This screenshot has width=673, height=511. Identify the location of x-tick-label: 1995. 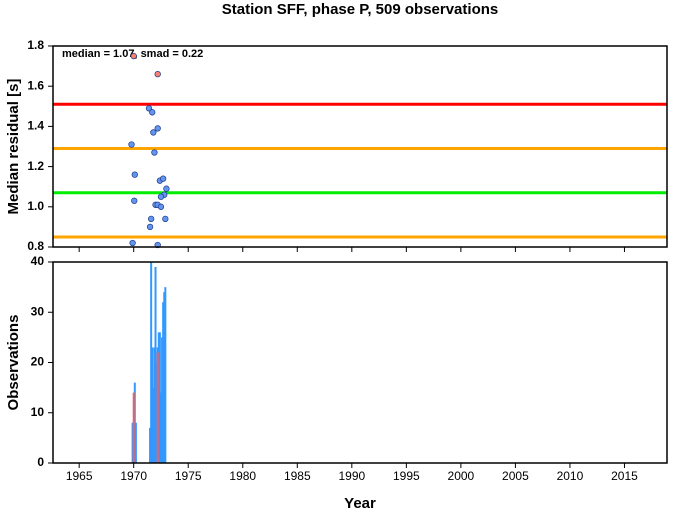
(406, 476).